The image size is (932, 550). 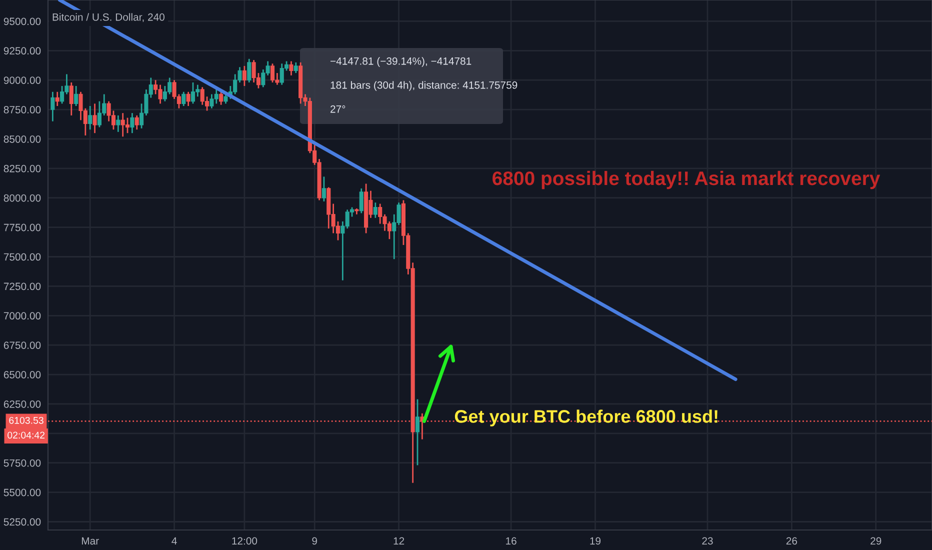 I want to click on y-tick-label: 5500.00, so click(x=22, y=492).